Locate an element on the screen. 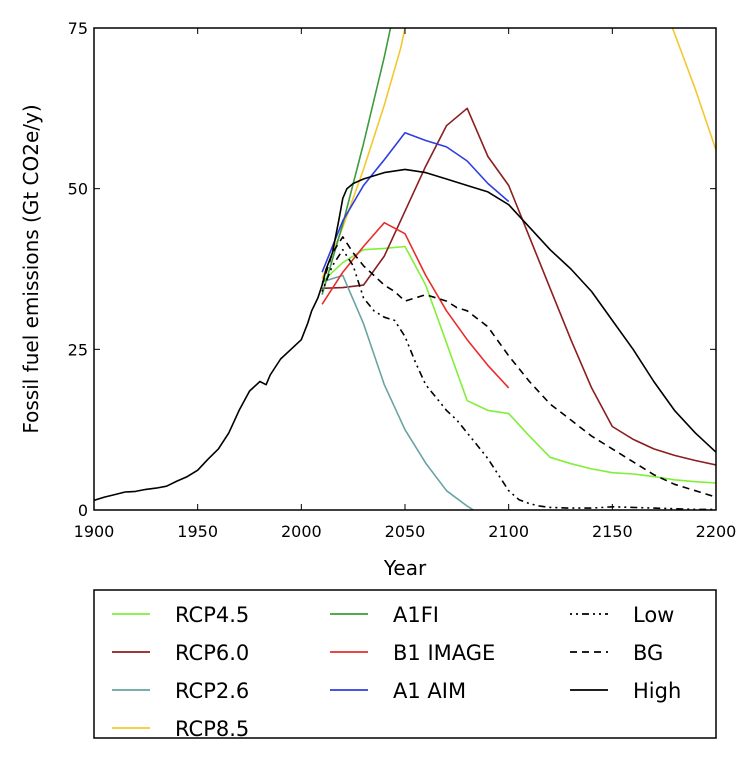 This screenshot has height=763, width=754. legend-label: RCP4.5 is located at coordinates (212, 615).